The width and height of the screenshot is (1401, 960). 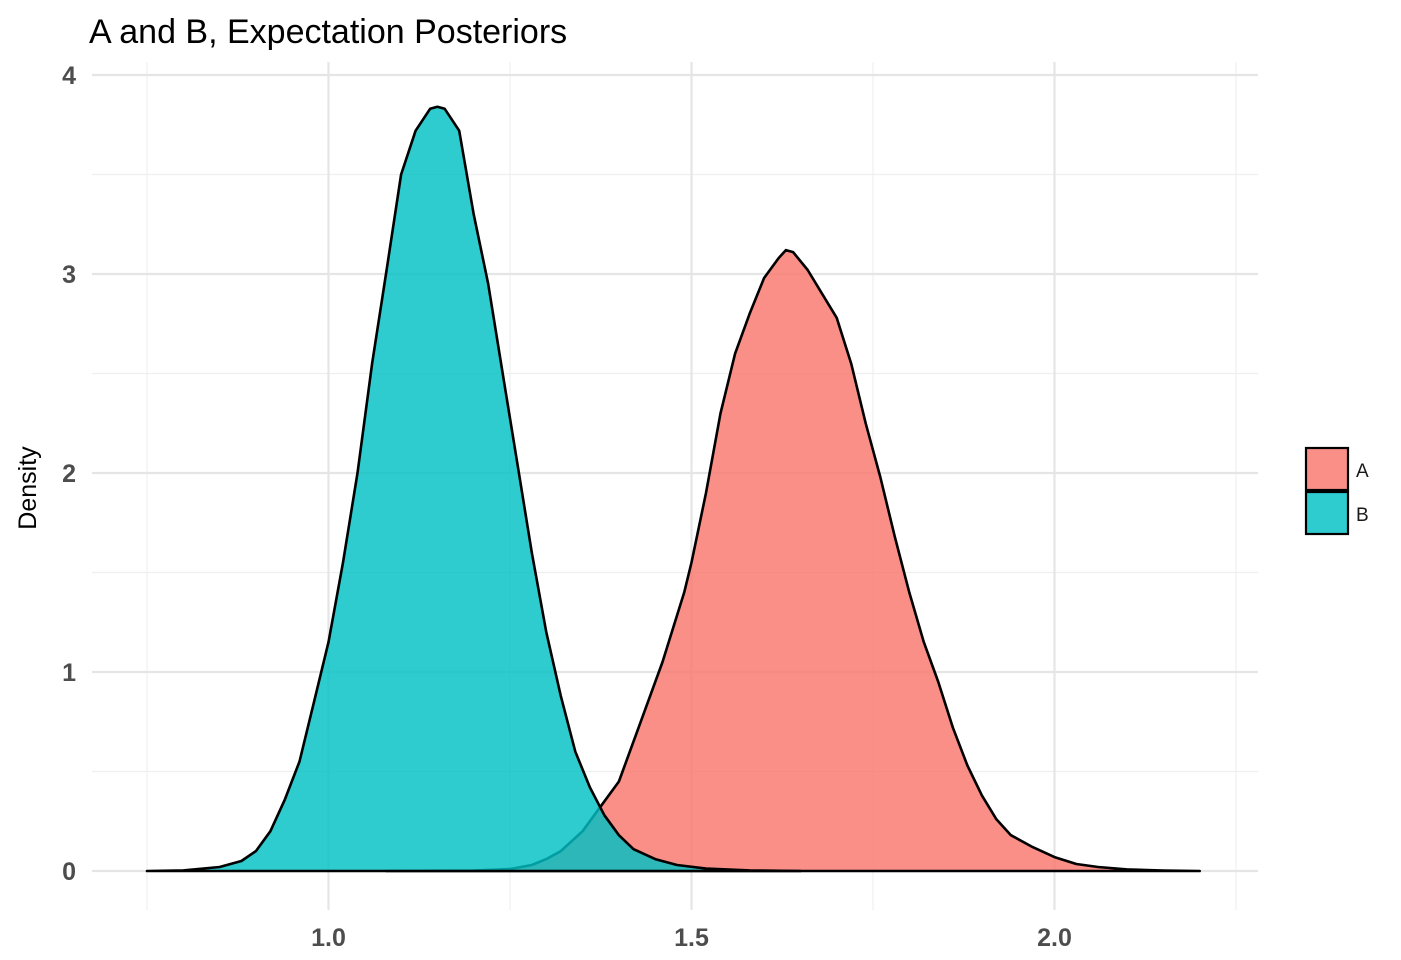 What do you see at coordinates (1362, 515) in the screenshot?
I see `legend-label-b: B` at bounding box center [1362, 515].